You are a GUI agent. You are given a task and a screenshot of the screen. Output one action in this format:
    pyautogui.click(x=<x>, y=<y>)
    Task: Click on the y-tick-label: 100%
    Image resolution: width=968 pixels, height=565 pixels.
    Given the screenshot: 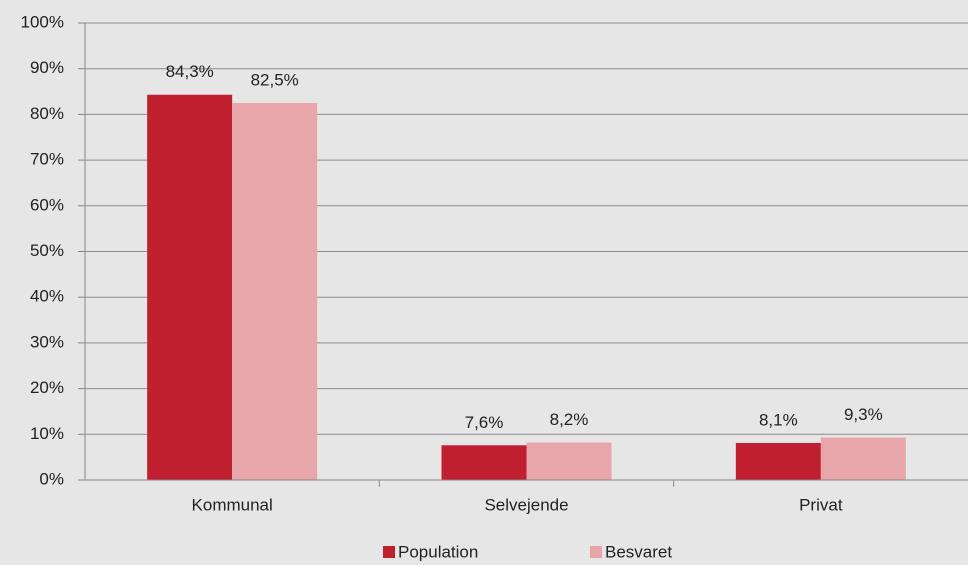 What is the action you would take?
    pyautogui.click(x=42, y=21)
    